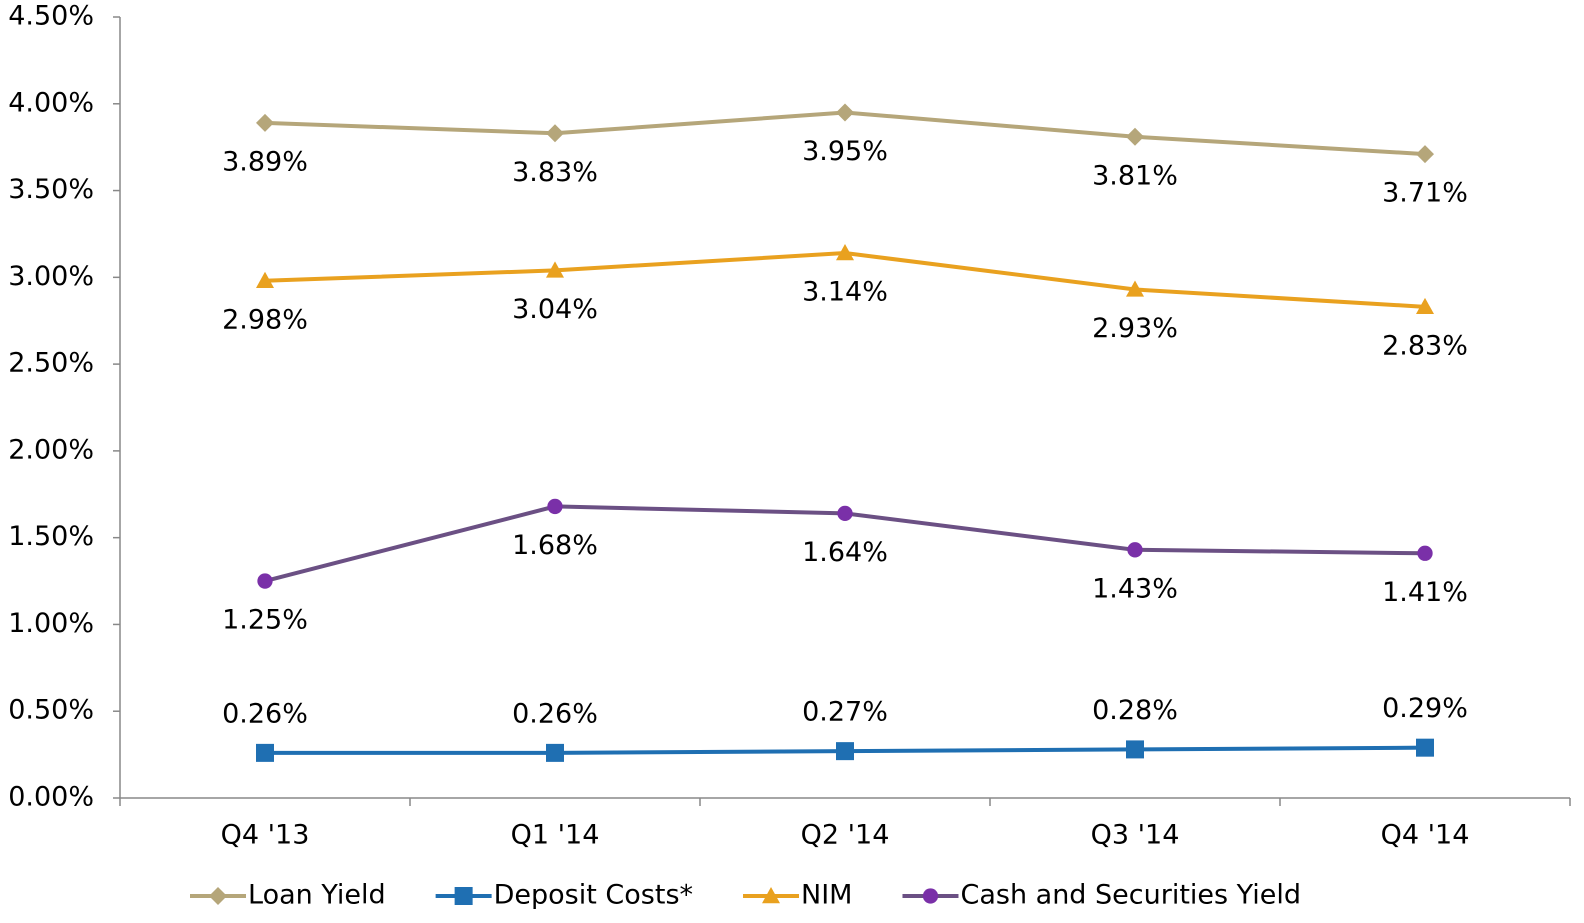 The width and height of the screenshot is (1584, 923). What do you see at coordinates (317, 895) in the screenshot?
I see `legend-label: Loan Yield` at bounding box center [317, 895].